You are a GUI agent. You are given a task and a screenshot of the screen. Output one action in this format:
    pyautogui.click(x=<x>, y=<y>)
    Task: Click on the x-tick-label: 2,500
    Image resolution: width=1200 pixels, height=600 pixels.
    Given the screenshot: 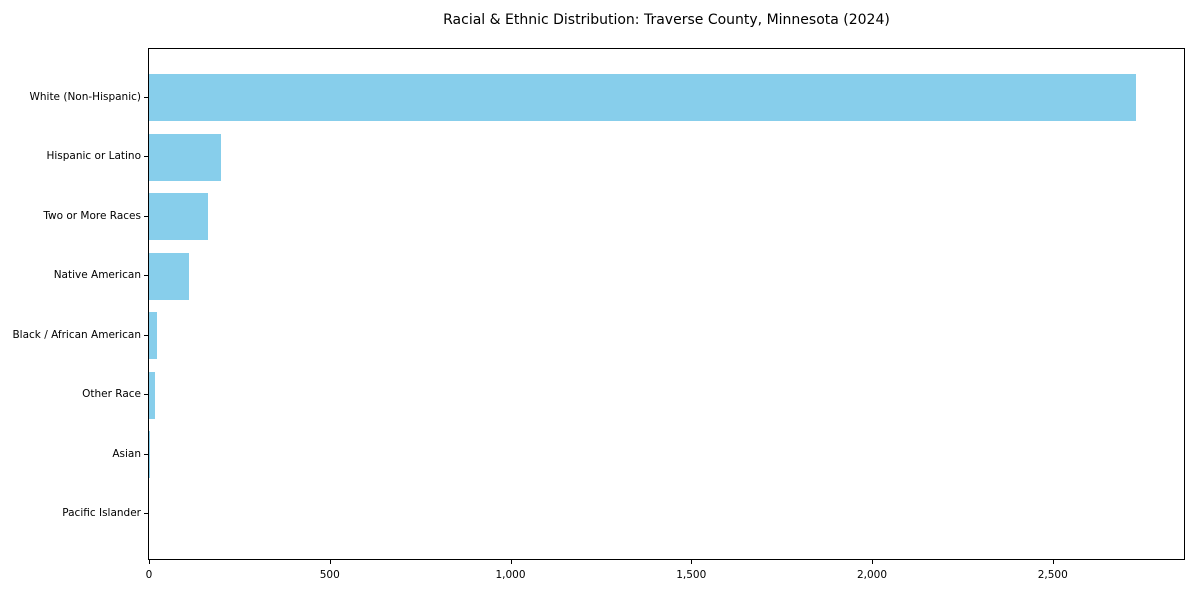 What is the action you would take?
    pyautogui.click(x=1052, y=575)
    